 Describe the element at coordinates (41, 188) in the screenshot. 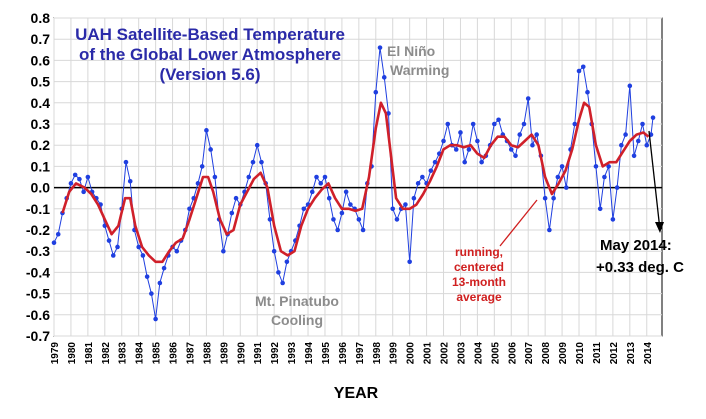

I see `y-tick-label: 0.0` at that location.